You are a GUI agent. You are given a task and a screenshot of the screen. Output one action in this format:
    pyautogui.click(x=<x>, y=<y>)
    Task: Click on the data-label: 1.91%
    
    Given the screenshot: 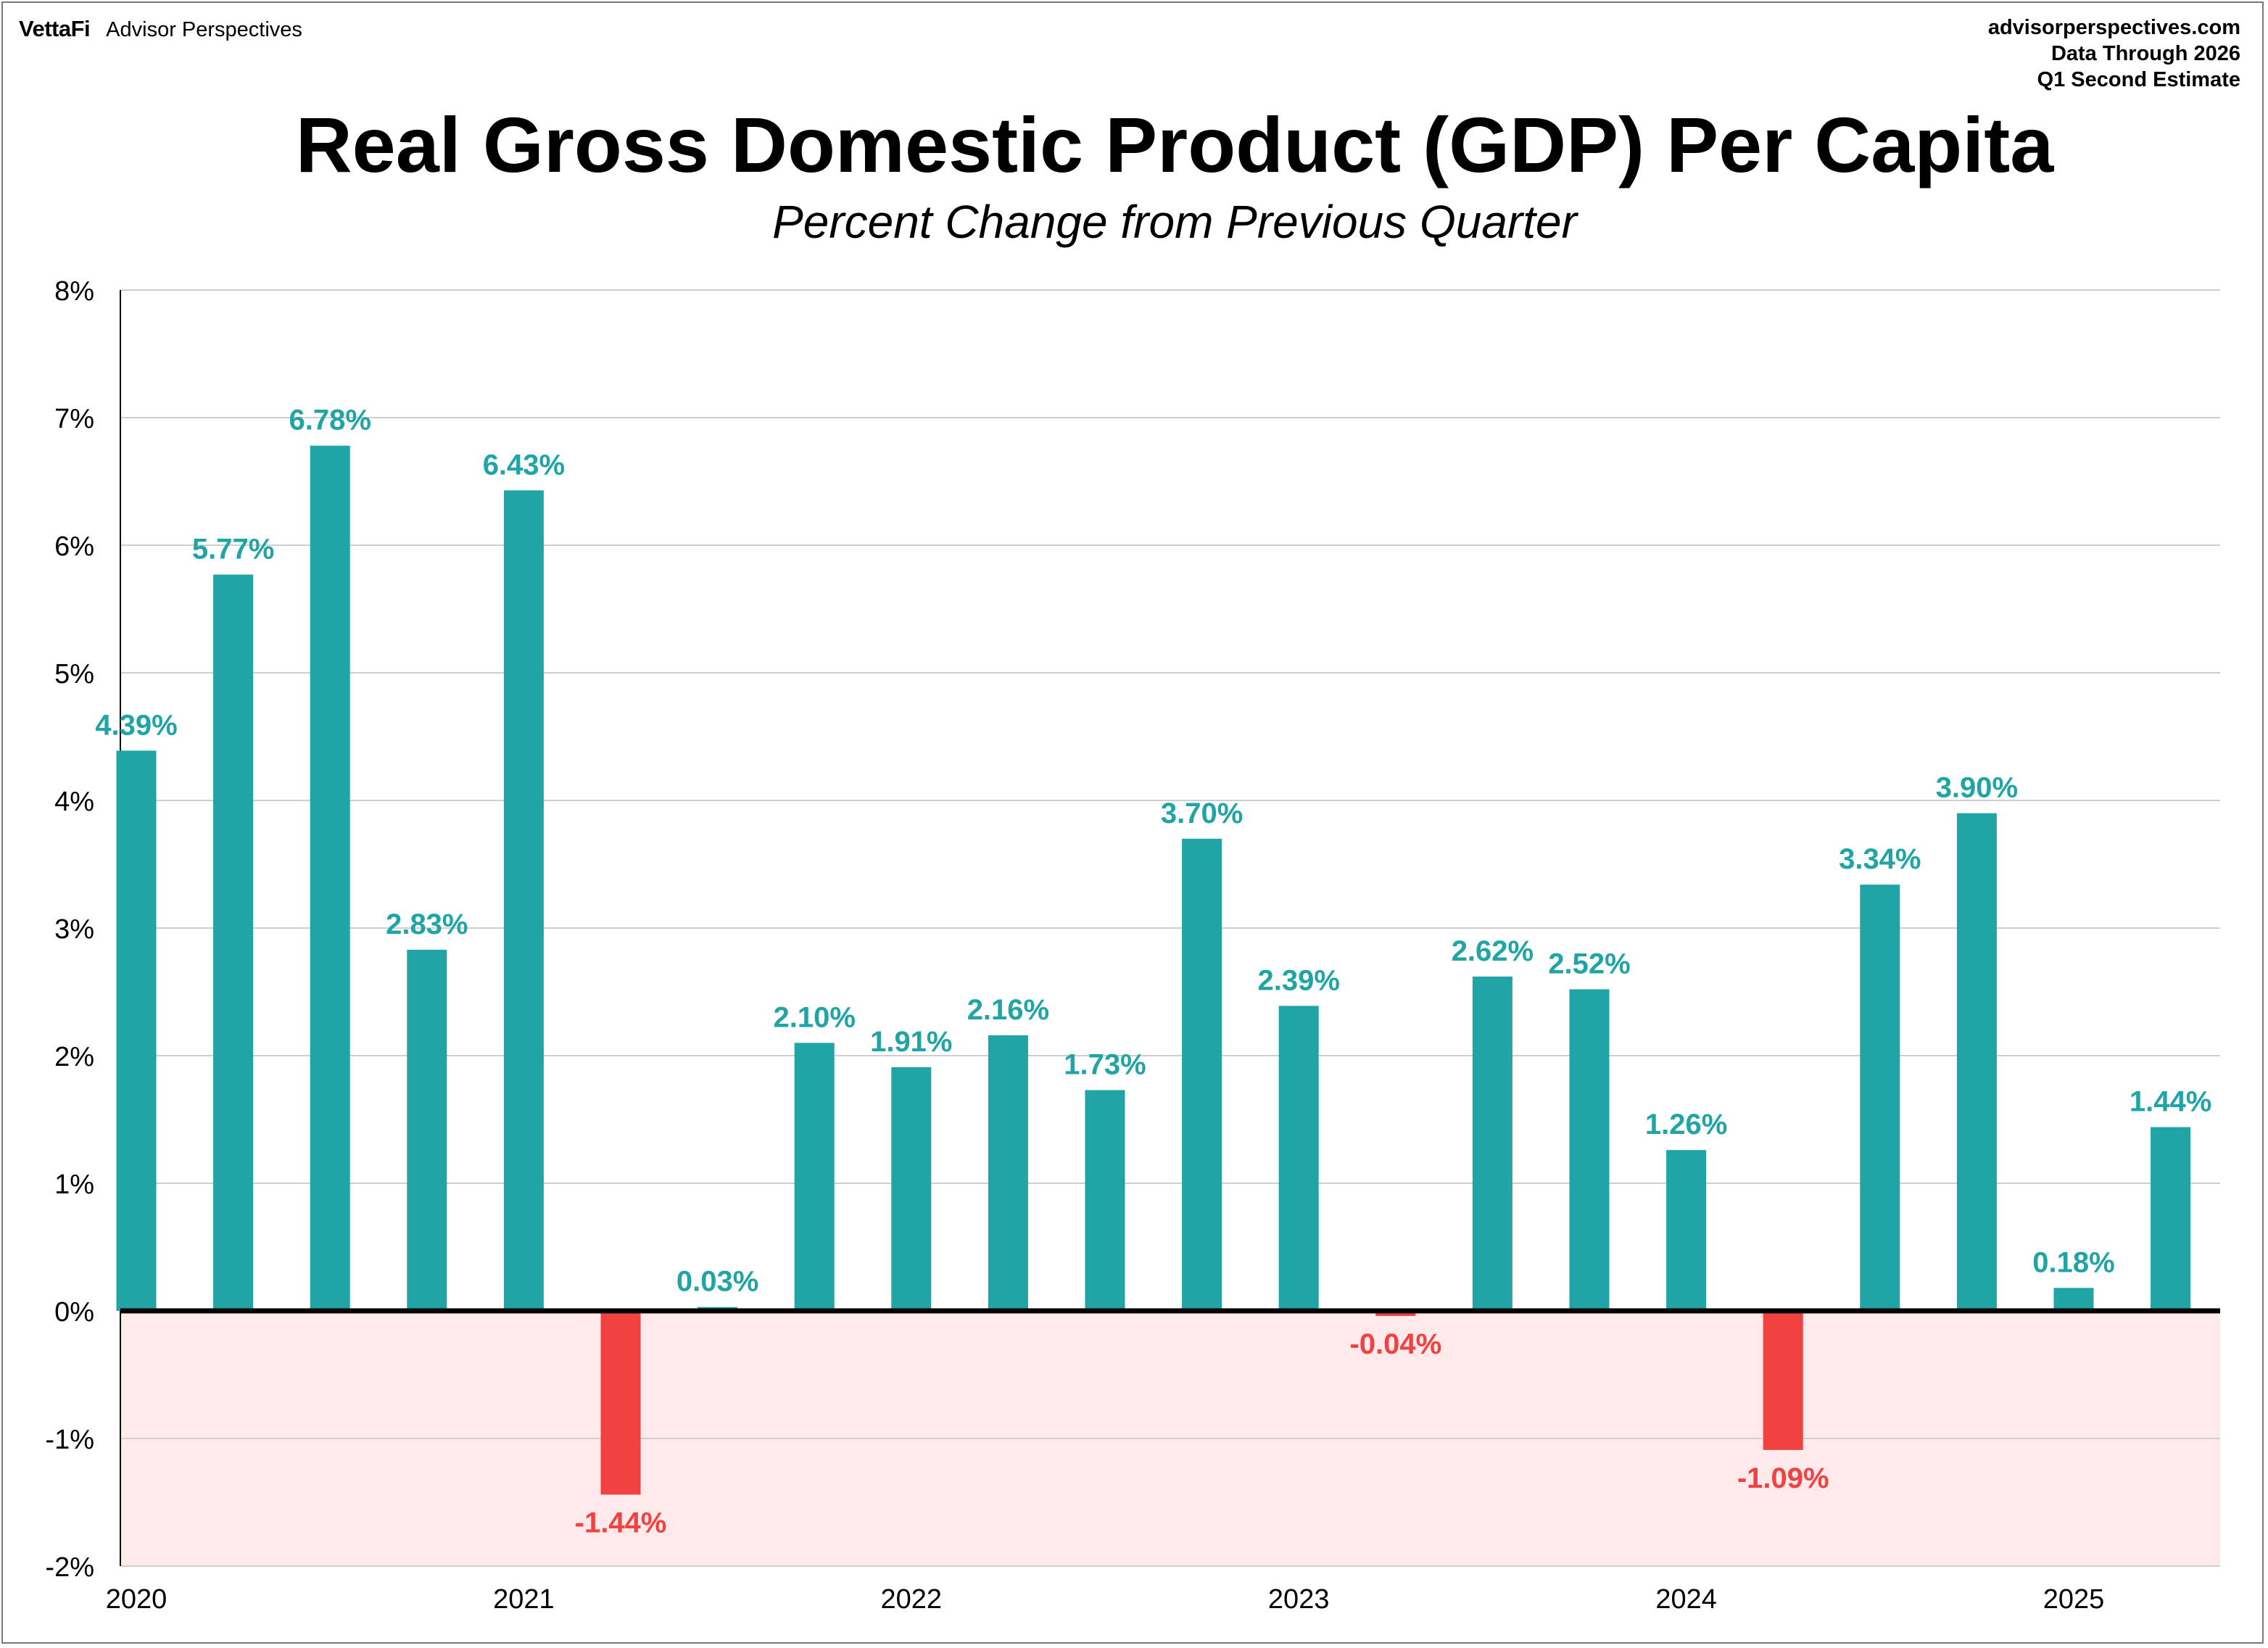 What is the action you would take?
    pyautogui.click(x=911, y=1042)
    